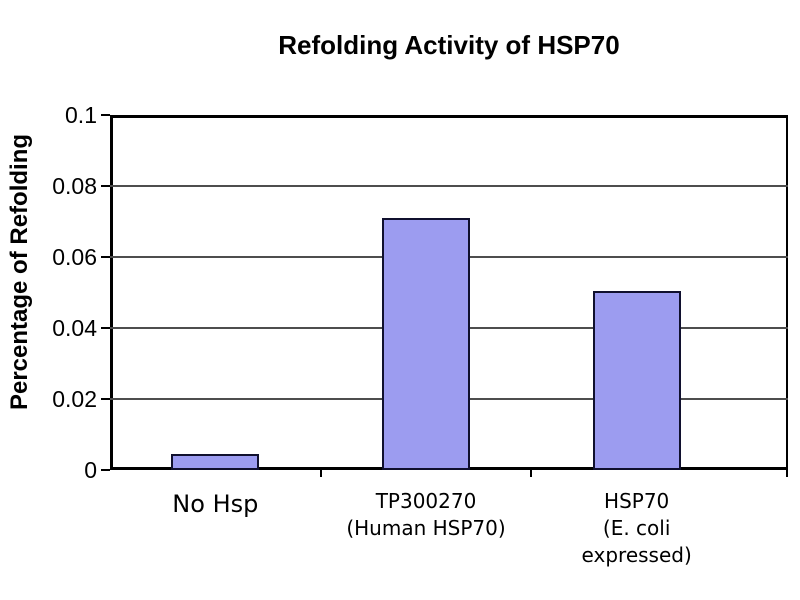 The height and width of the screenshot is (600, 800). I want to click on y-tick-label: 0.04, so click(74, 328).